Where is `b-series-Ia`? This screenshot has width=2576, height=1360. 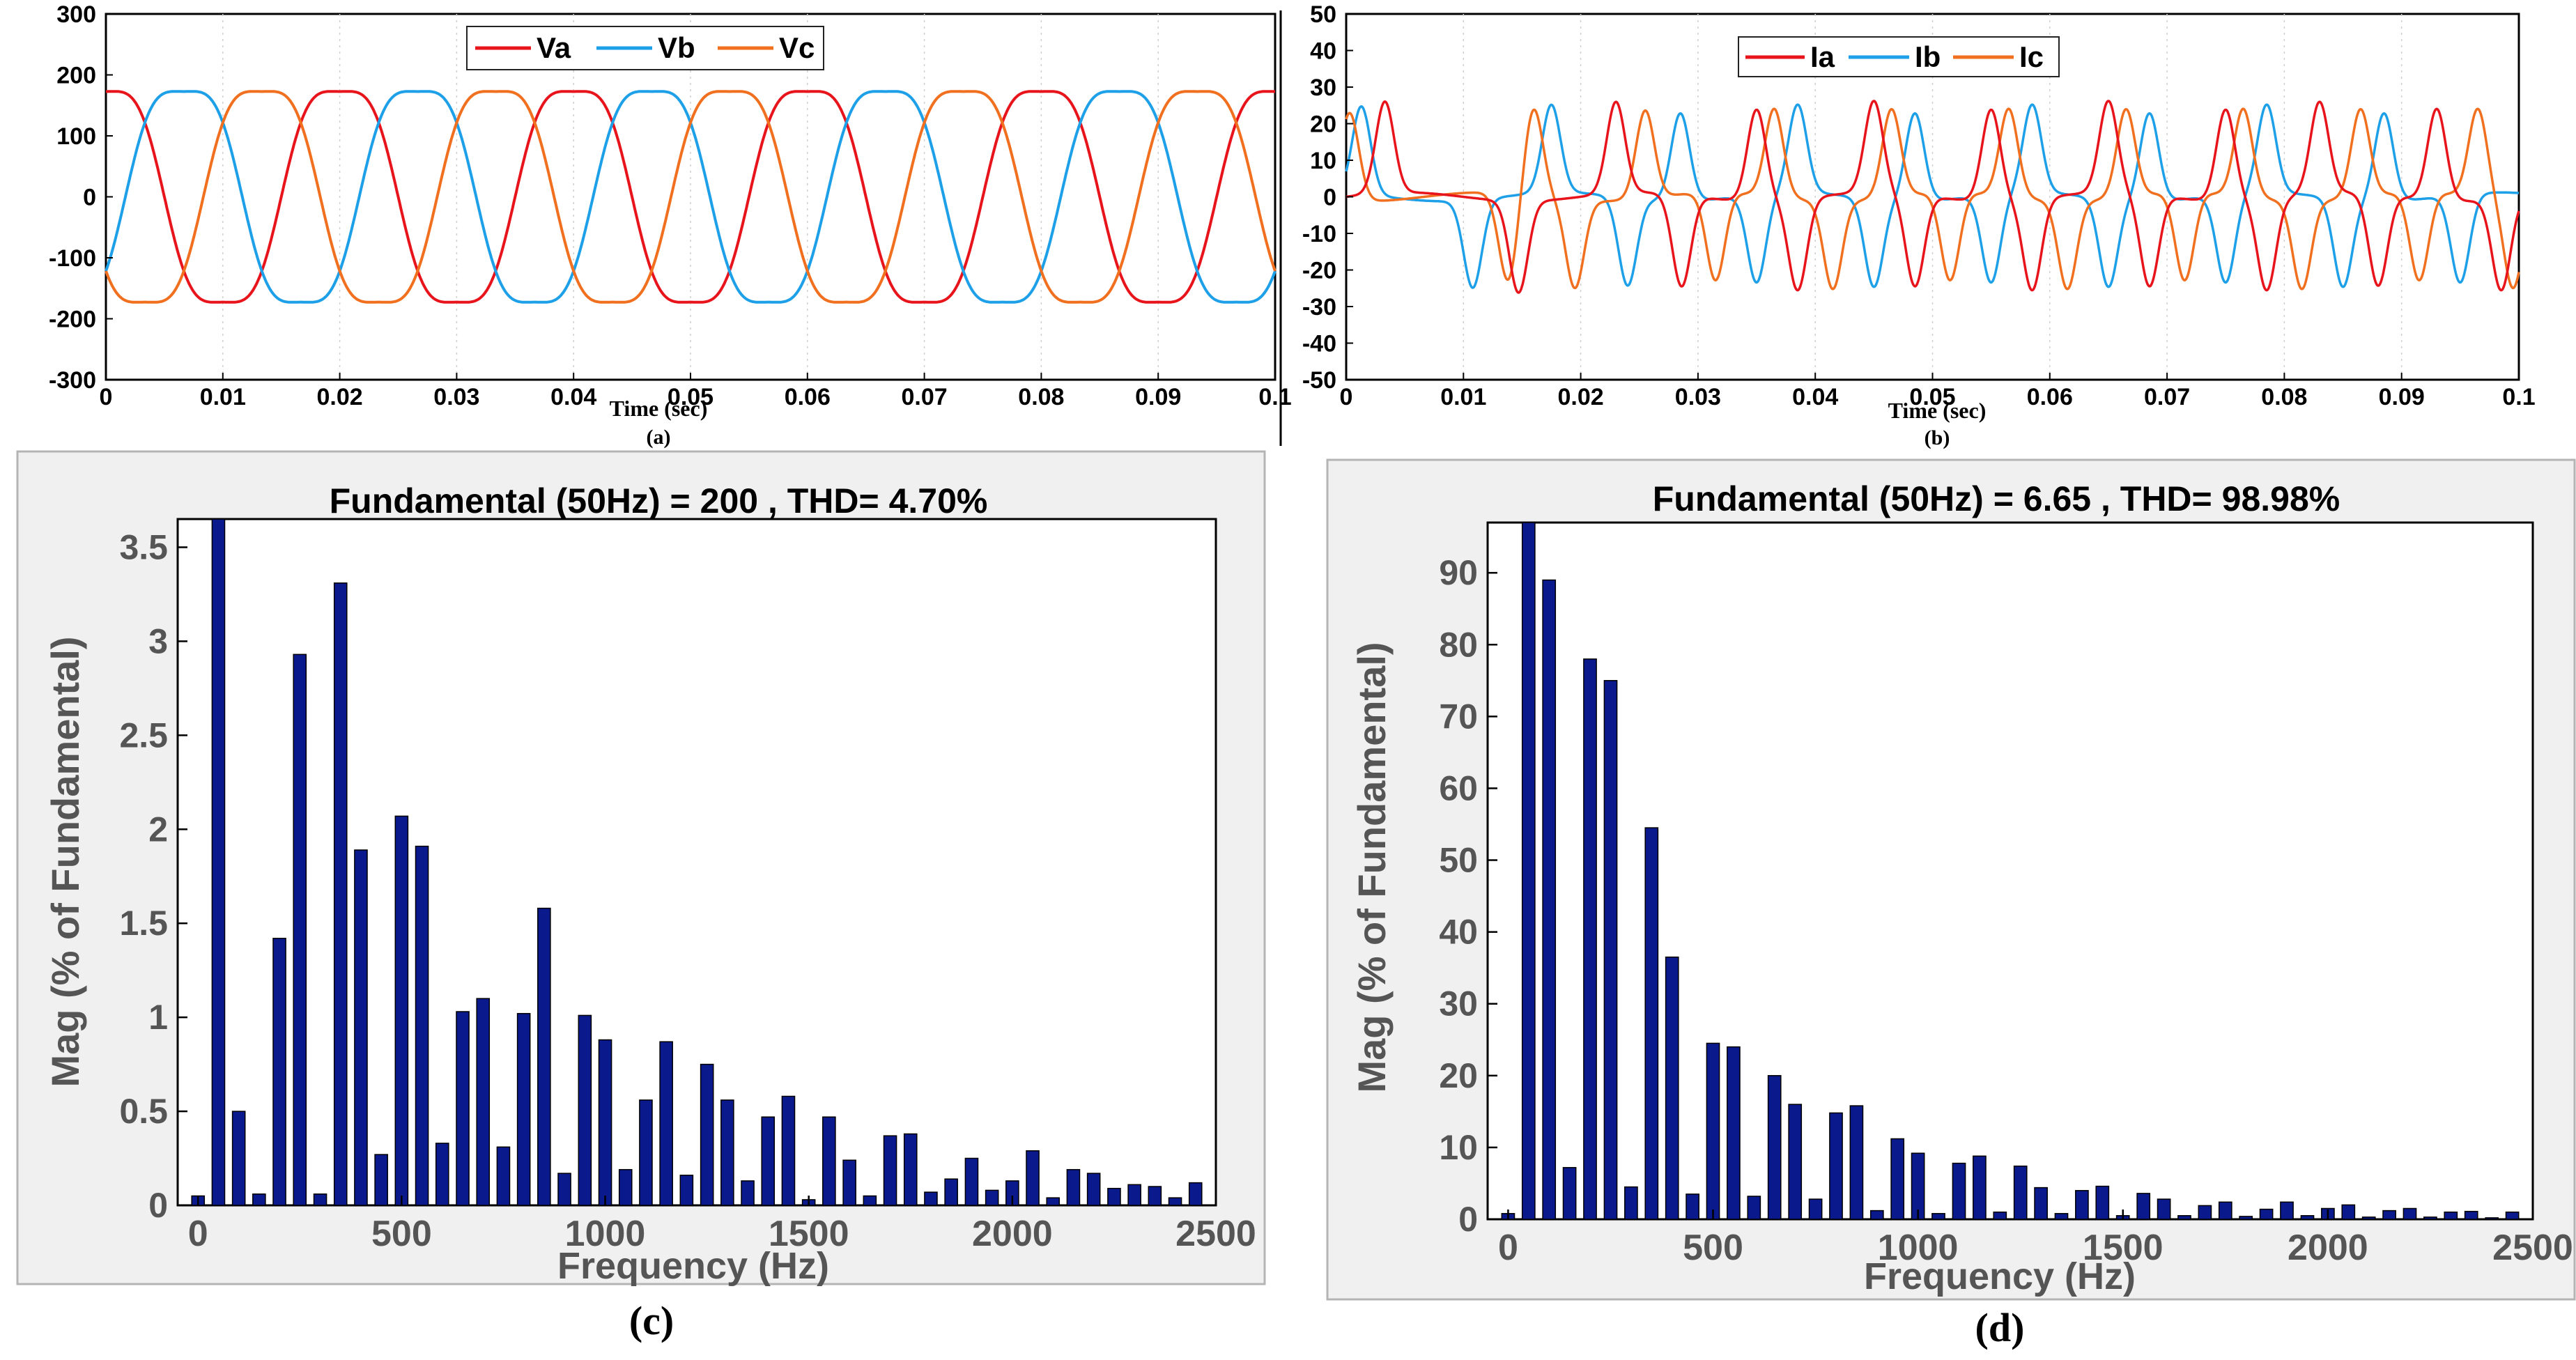
b-series-Ia is located at coordinates (1932, 197).